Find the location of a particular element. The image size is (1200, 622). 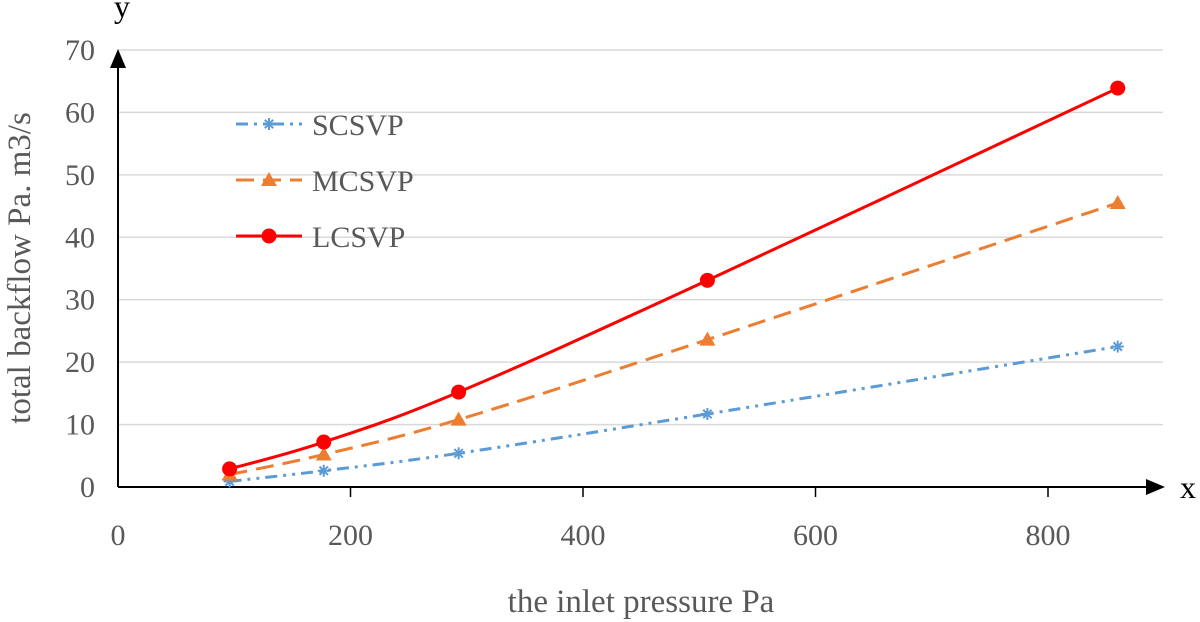

y-tick-label: 0 is located at coordinates (87, 487).